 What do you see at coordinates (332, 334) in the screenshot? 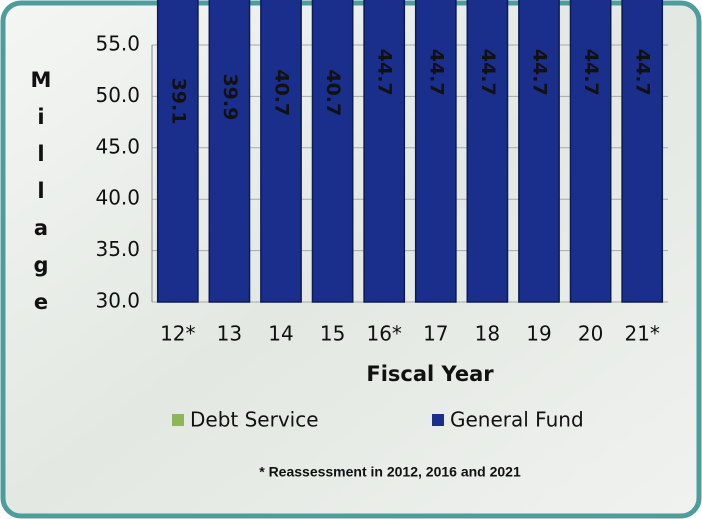
I see `x-tick-label: 15` at bounding box center [332, 334].